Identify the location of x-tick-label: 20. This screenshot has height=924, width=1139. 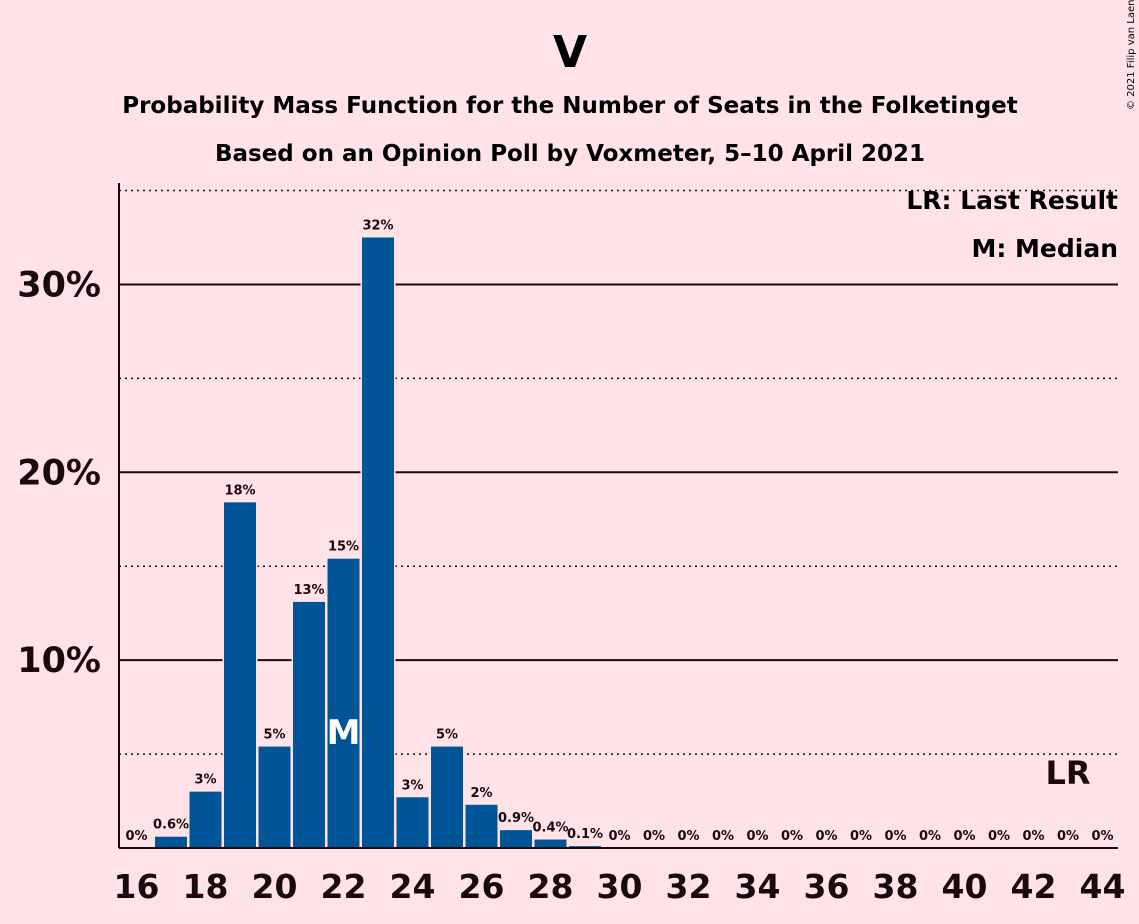
(275, 886).